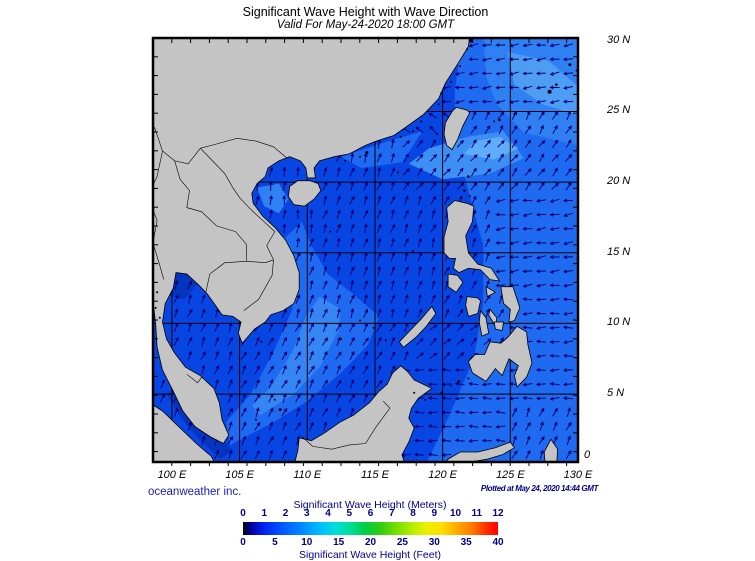 The image size is (755, 561). What do you see at coordinates (285, 513) in the screenshot?
I see `colorbar-meters-tick: 2` at bounding box center [285, 513].